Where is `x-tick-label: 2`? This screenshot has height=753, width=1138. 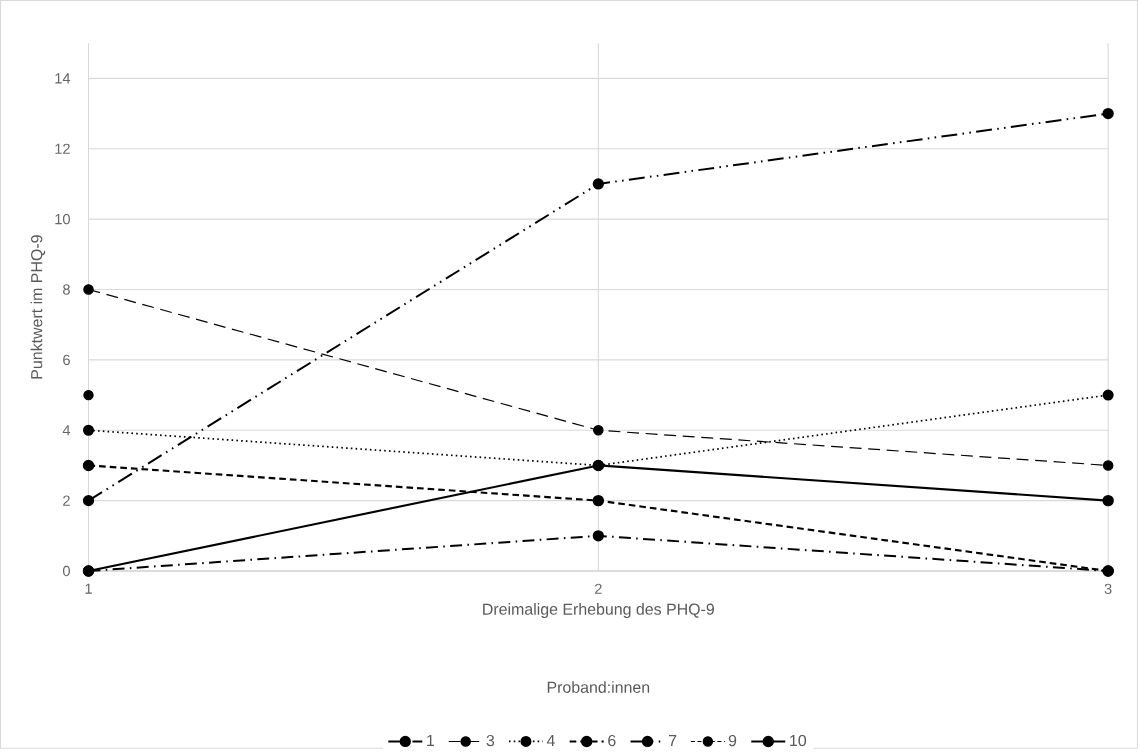
x-tick-label: 2 is located at coordinates (598, 588).